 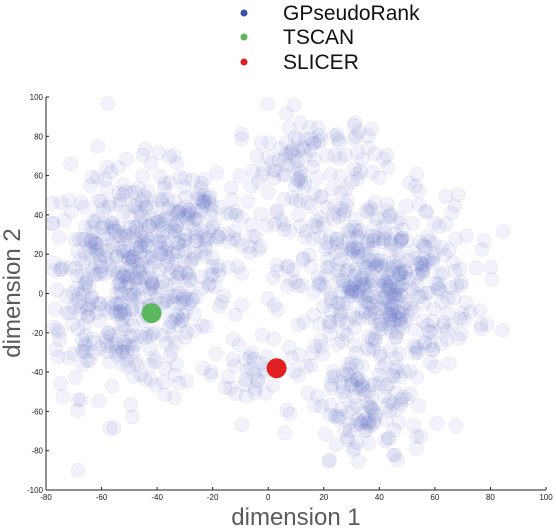 I want to click on x-ticks: -80 -60 -40 -20 0 20 40 60 80 100, so click(x=296, y=494).